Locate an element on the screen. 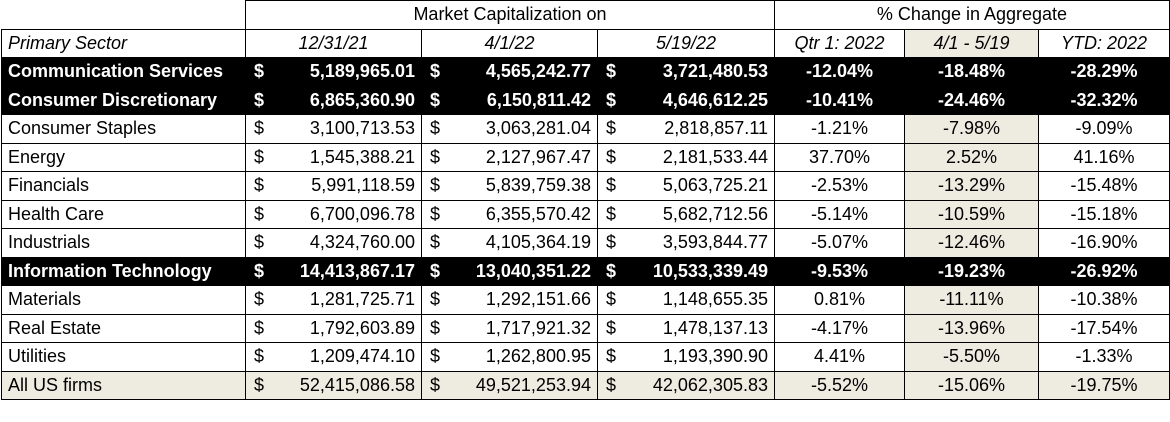 Image resolution: width=1170 pixels, height=422 pixels. market-cap-cell: $3,100,713.53 is located at coordinates (333, 129).